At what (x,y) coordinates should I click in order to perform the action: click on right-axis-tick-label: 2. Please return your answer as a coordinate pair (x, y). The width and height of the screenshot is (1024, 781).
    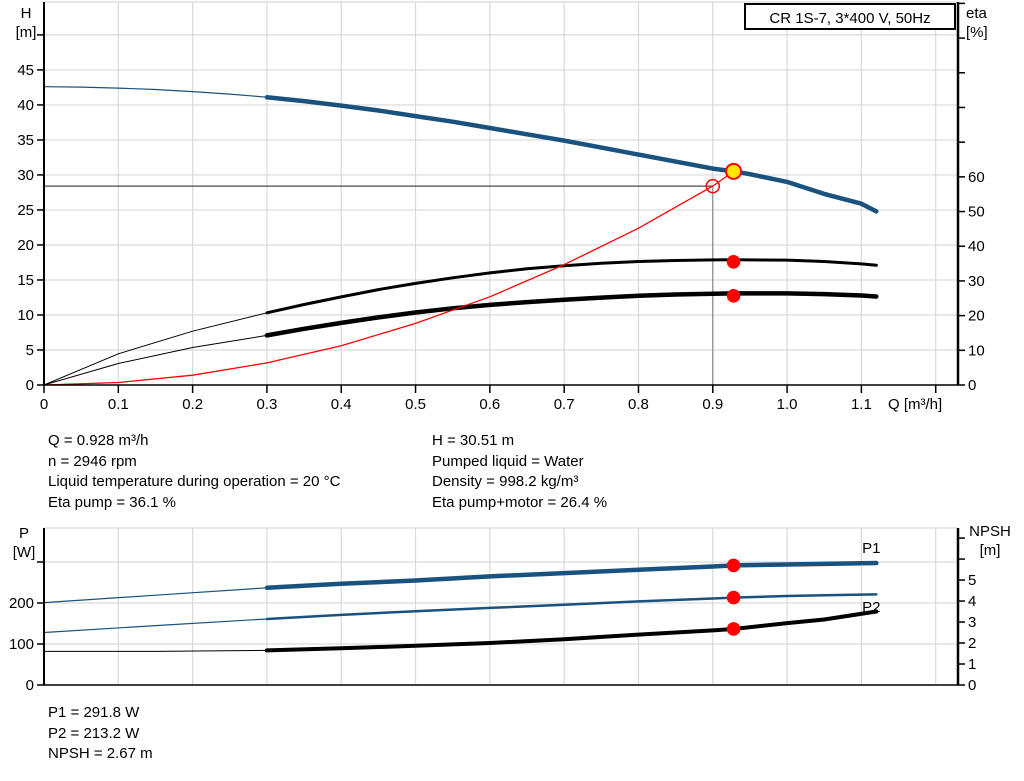
    Looking at the image, I should click on (972, 643).